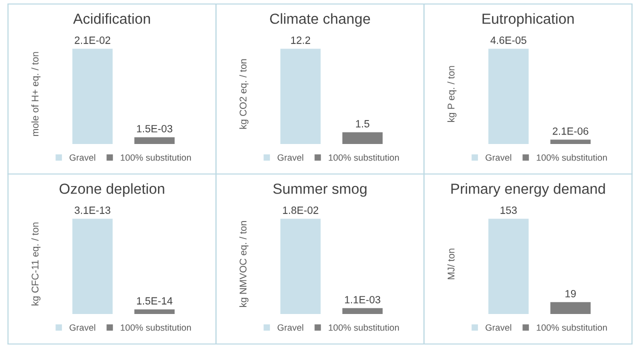 The width and height of the screenshot is (640, 347). What do you see at coordinates (319, 190) in the screenshot?
I see `chart-title: Summer smog` at bounding box center [319, 190].